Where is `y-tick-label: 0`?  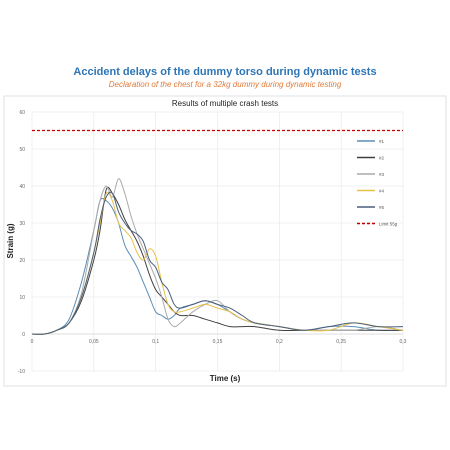
y-tick-label: 0 is located at coordinates (23, 335).